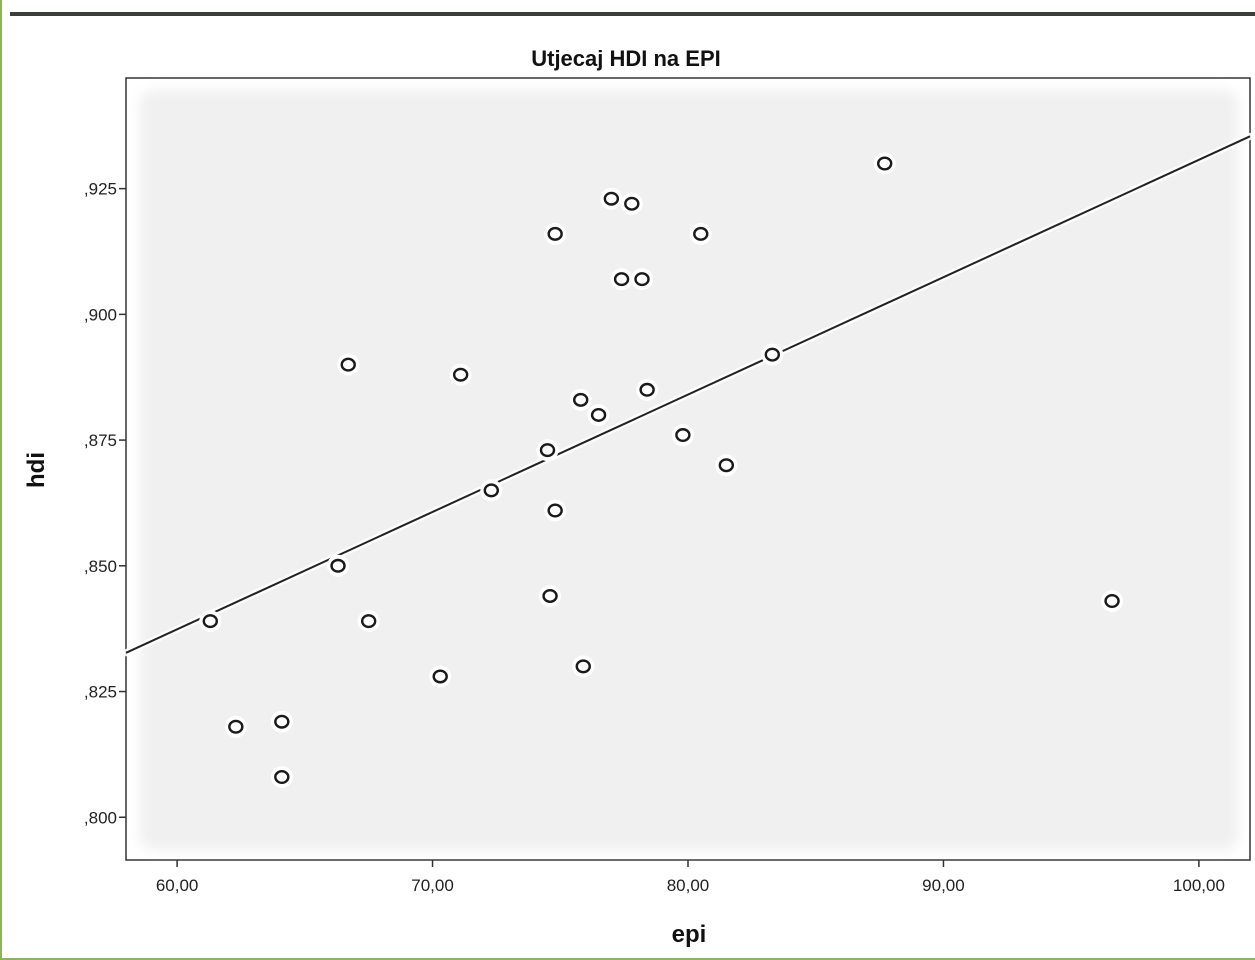 This screenshot has width=1255, height=960. I want to click on y-tick-label: ,875, so click(100, 440).